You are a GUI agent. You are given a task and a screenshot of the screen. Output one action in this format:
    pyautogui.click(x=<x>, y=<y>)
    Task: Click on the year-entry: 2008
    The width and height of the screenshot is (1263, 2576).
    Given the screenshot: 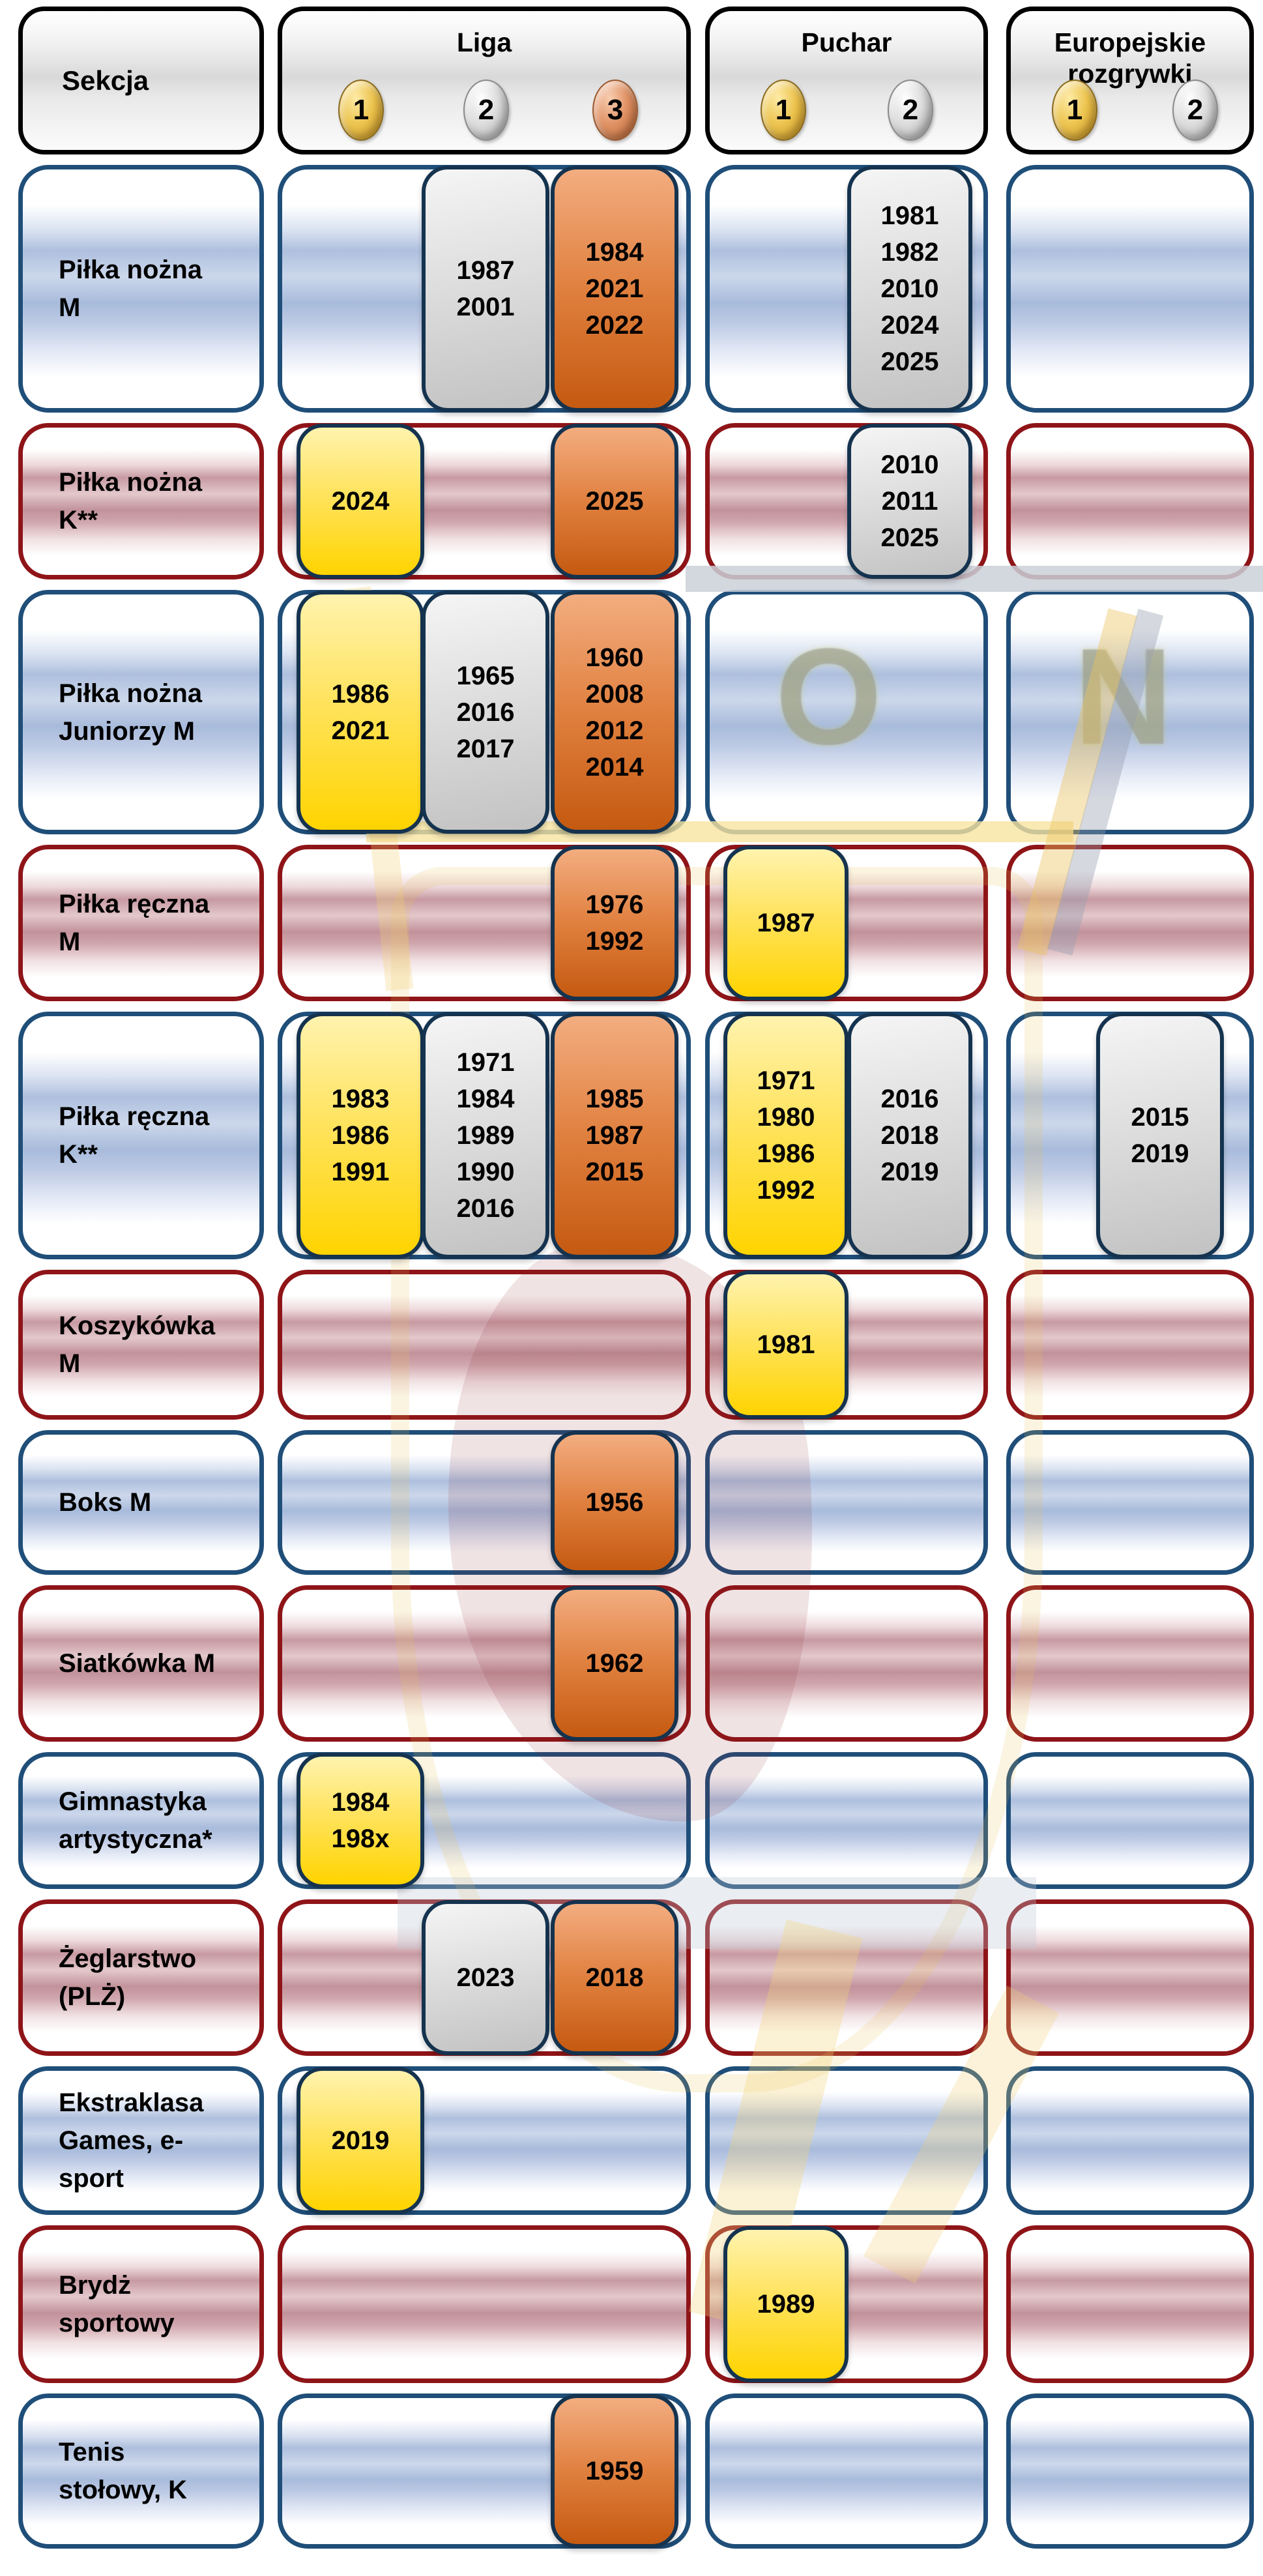 What is the action you would take?
    pyautogui.click(x=614, y=694)
    